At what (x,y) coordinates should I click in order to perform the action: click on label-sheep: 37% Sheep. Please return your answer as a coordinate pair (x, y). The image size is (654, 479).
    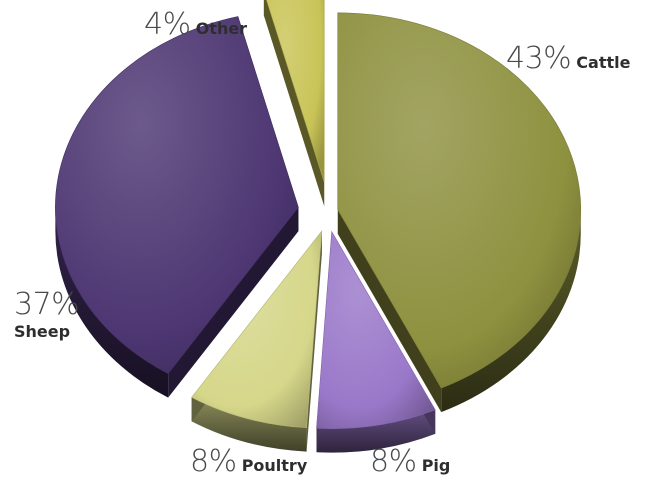
    Looking at the image, I should click on (47, 314).